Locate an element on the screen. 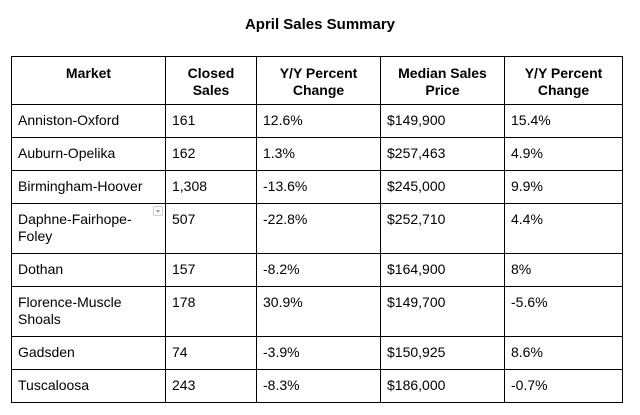 This screenshot has width=640, height=415. closed-sales-cell: 1,308 is located at coordinates (211, 187).